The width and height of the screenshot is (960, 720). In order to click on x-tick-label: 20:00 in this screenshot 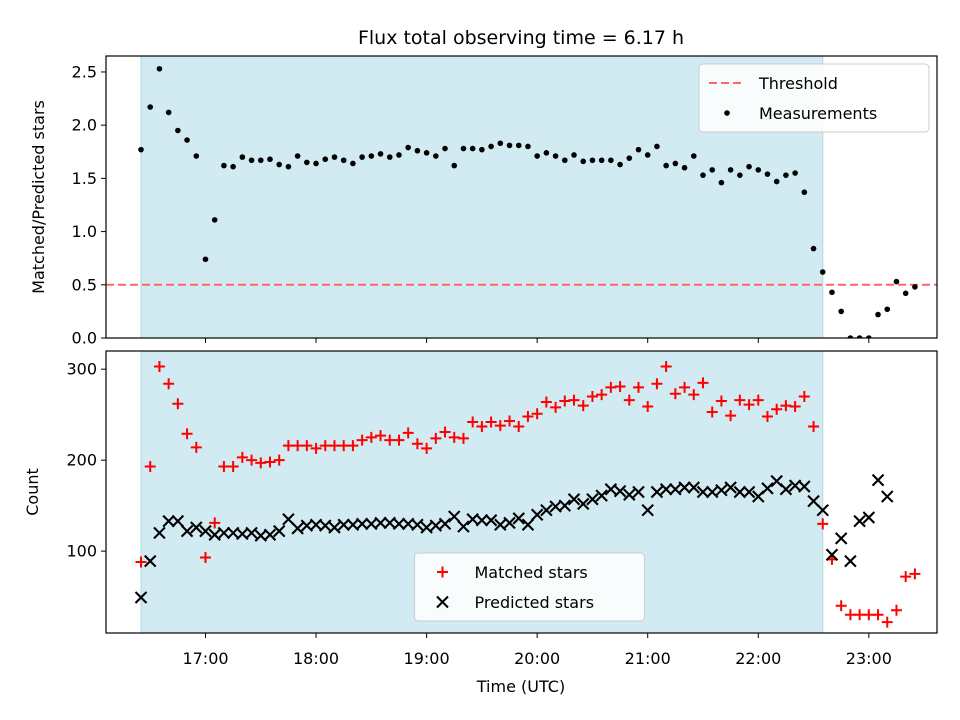, I will do `click(537, 658)`.